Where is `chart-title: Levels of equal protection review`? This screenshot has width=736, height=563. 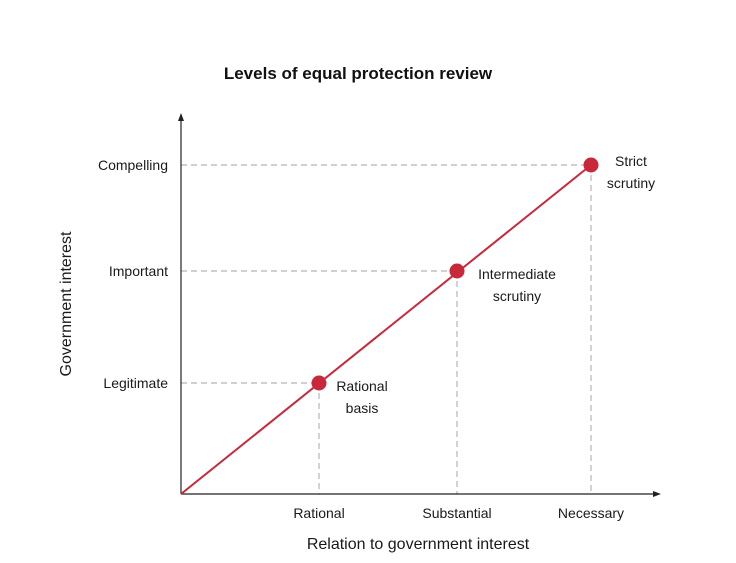 chart-title: Levels of equal protection review is located at coordinates (358, 73).